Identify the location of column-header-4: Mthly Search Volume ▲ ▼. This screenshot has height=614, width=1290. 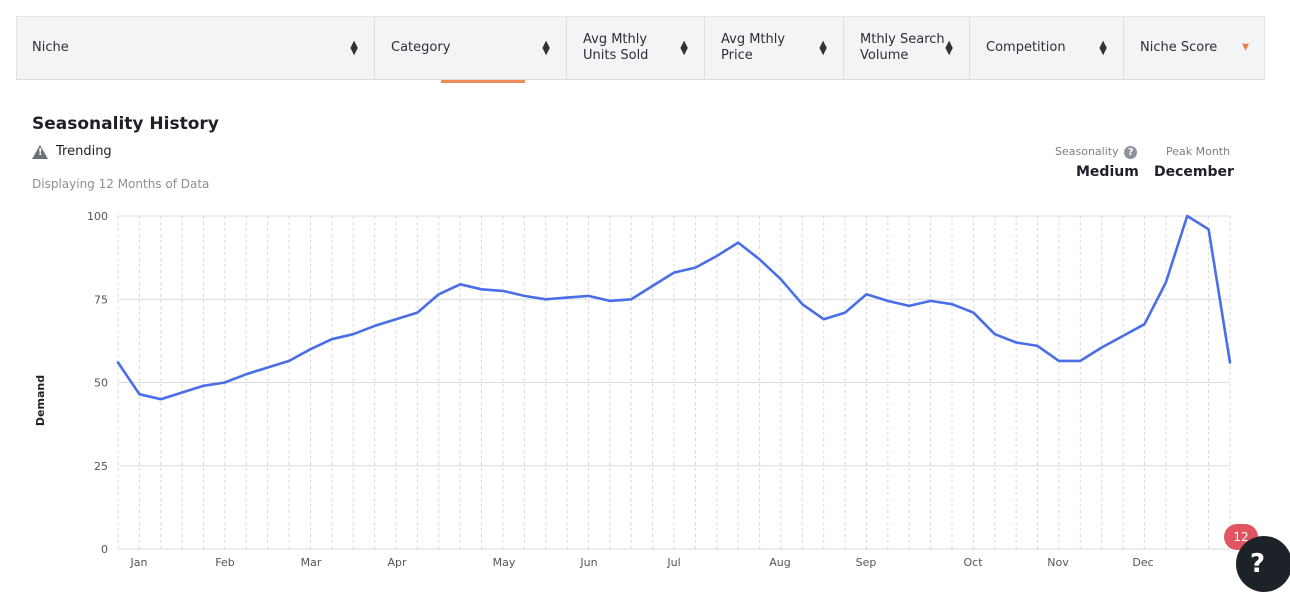
(907, 48).